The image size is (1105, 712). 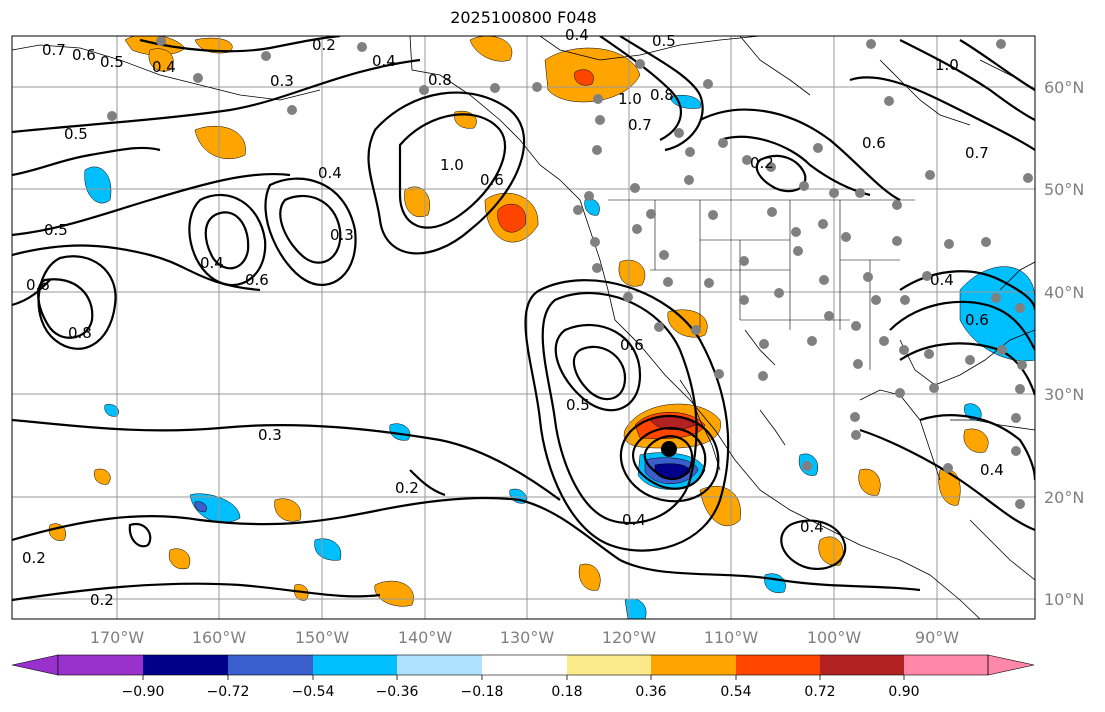 I want to click on strong-negative-anomaly, so click(x=200, y=507).